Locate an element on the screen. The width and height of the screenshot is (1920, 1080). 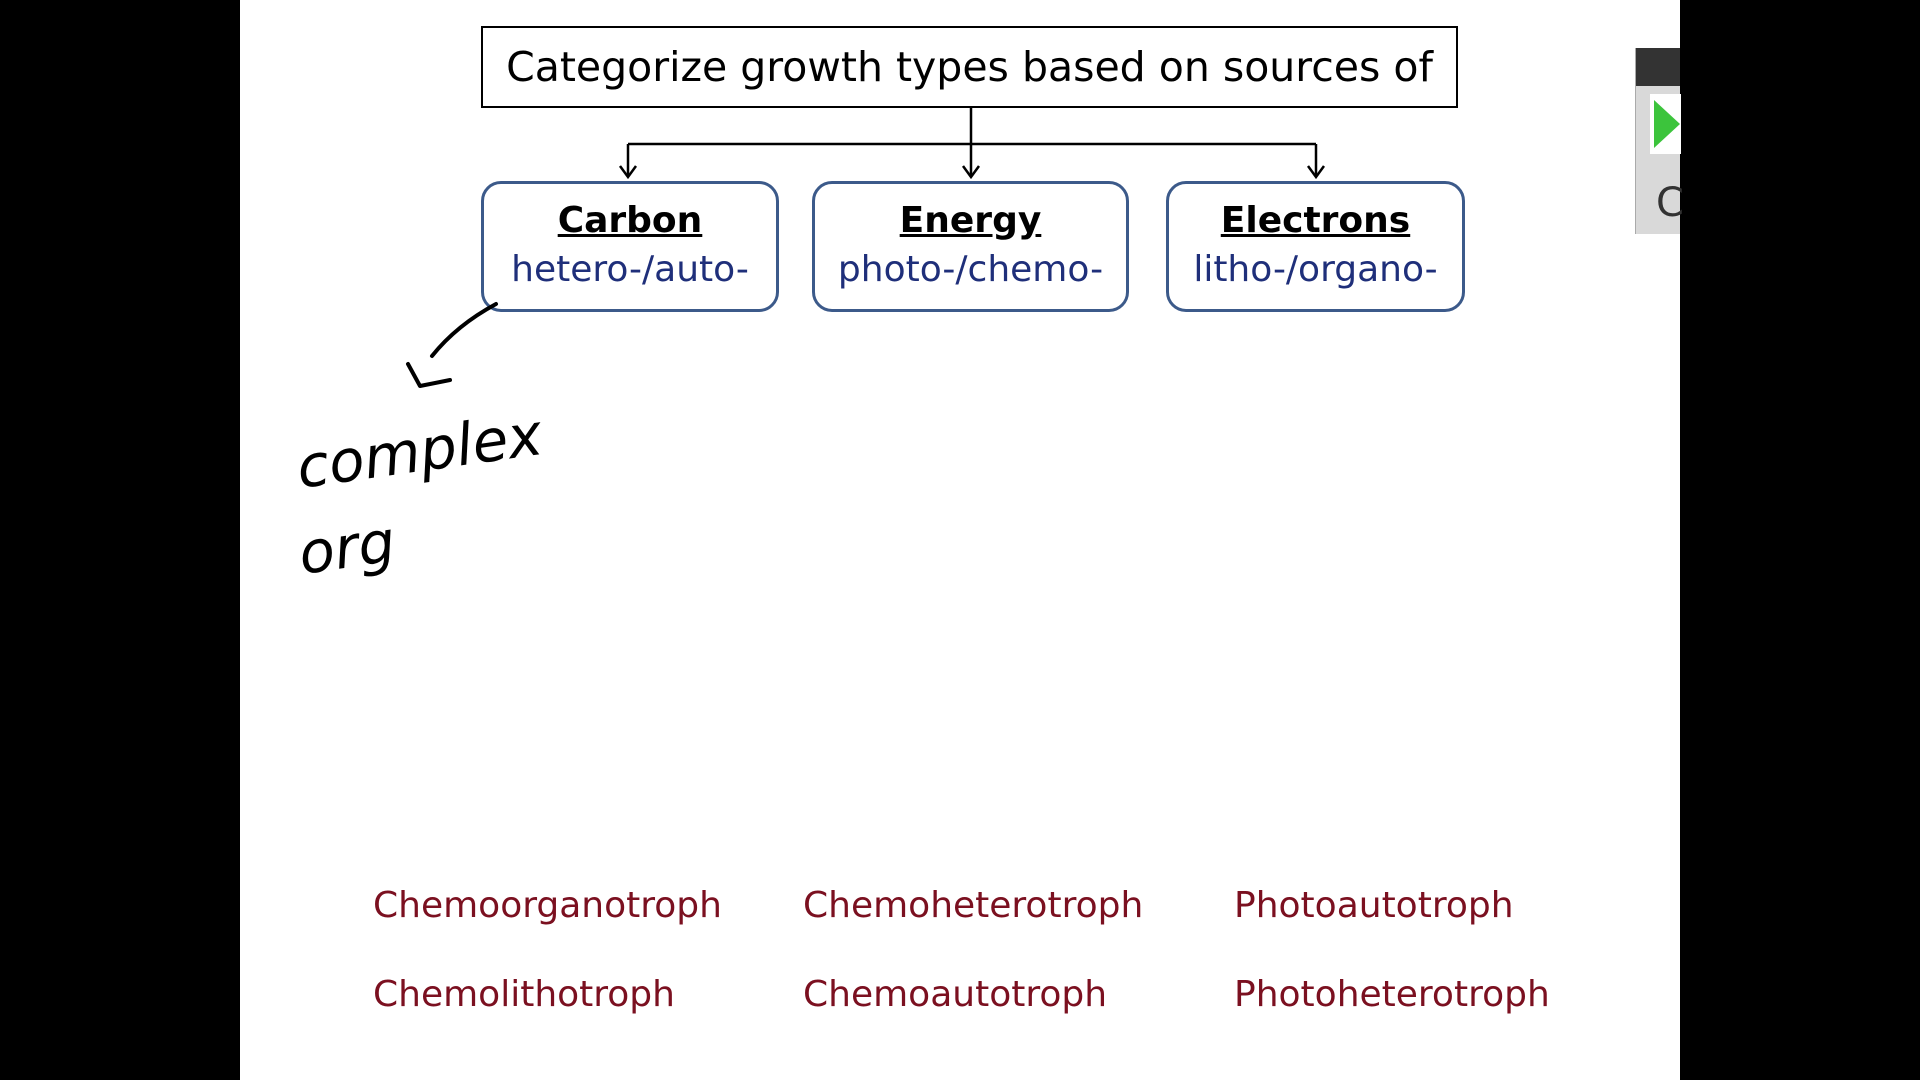
term-photoautotroph: Photoautotroph is located at coordinates (1374, 905).